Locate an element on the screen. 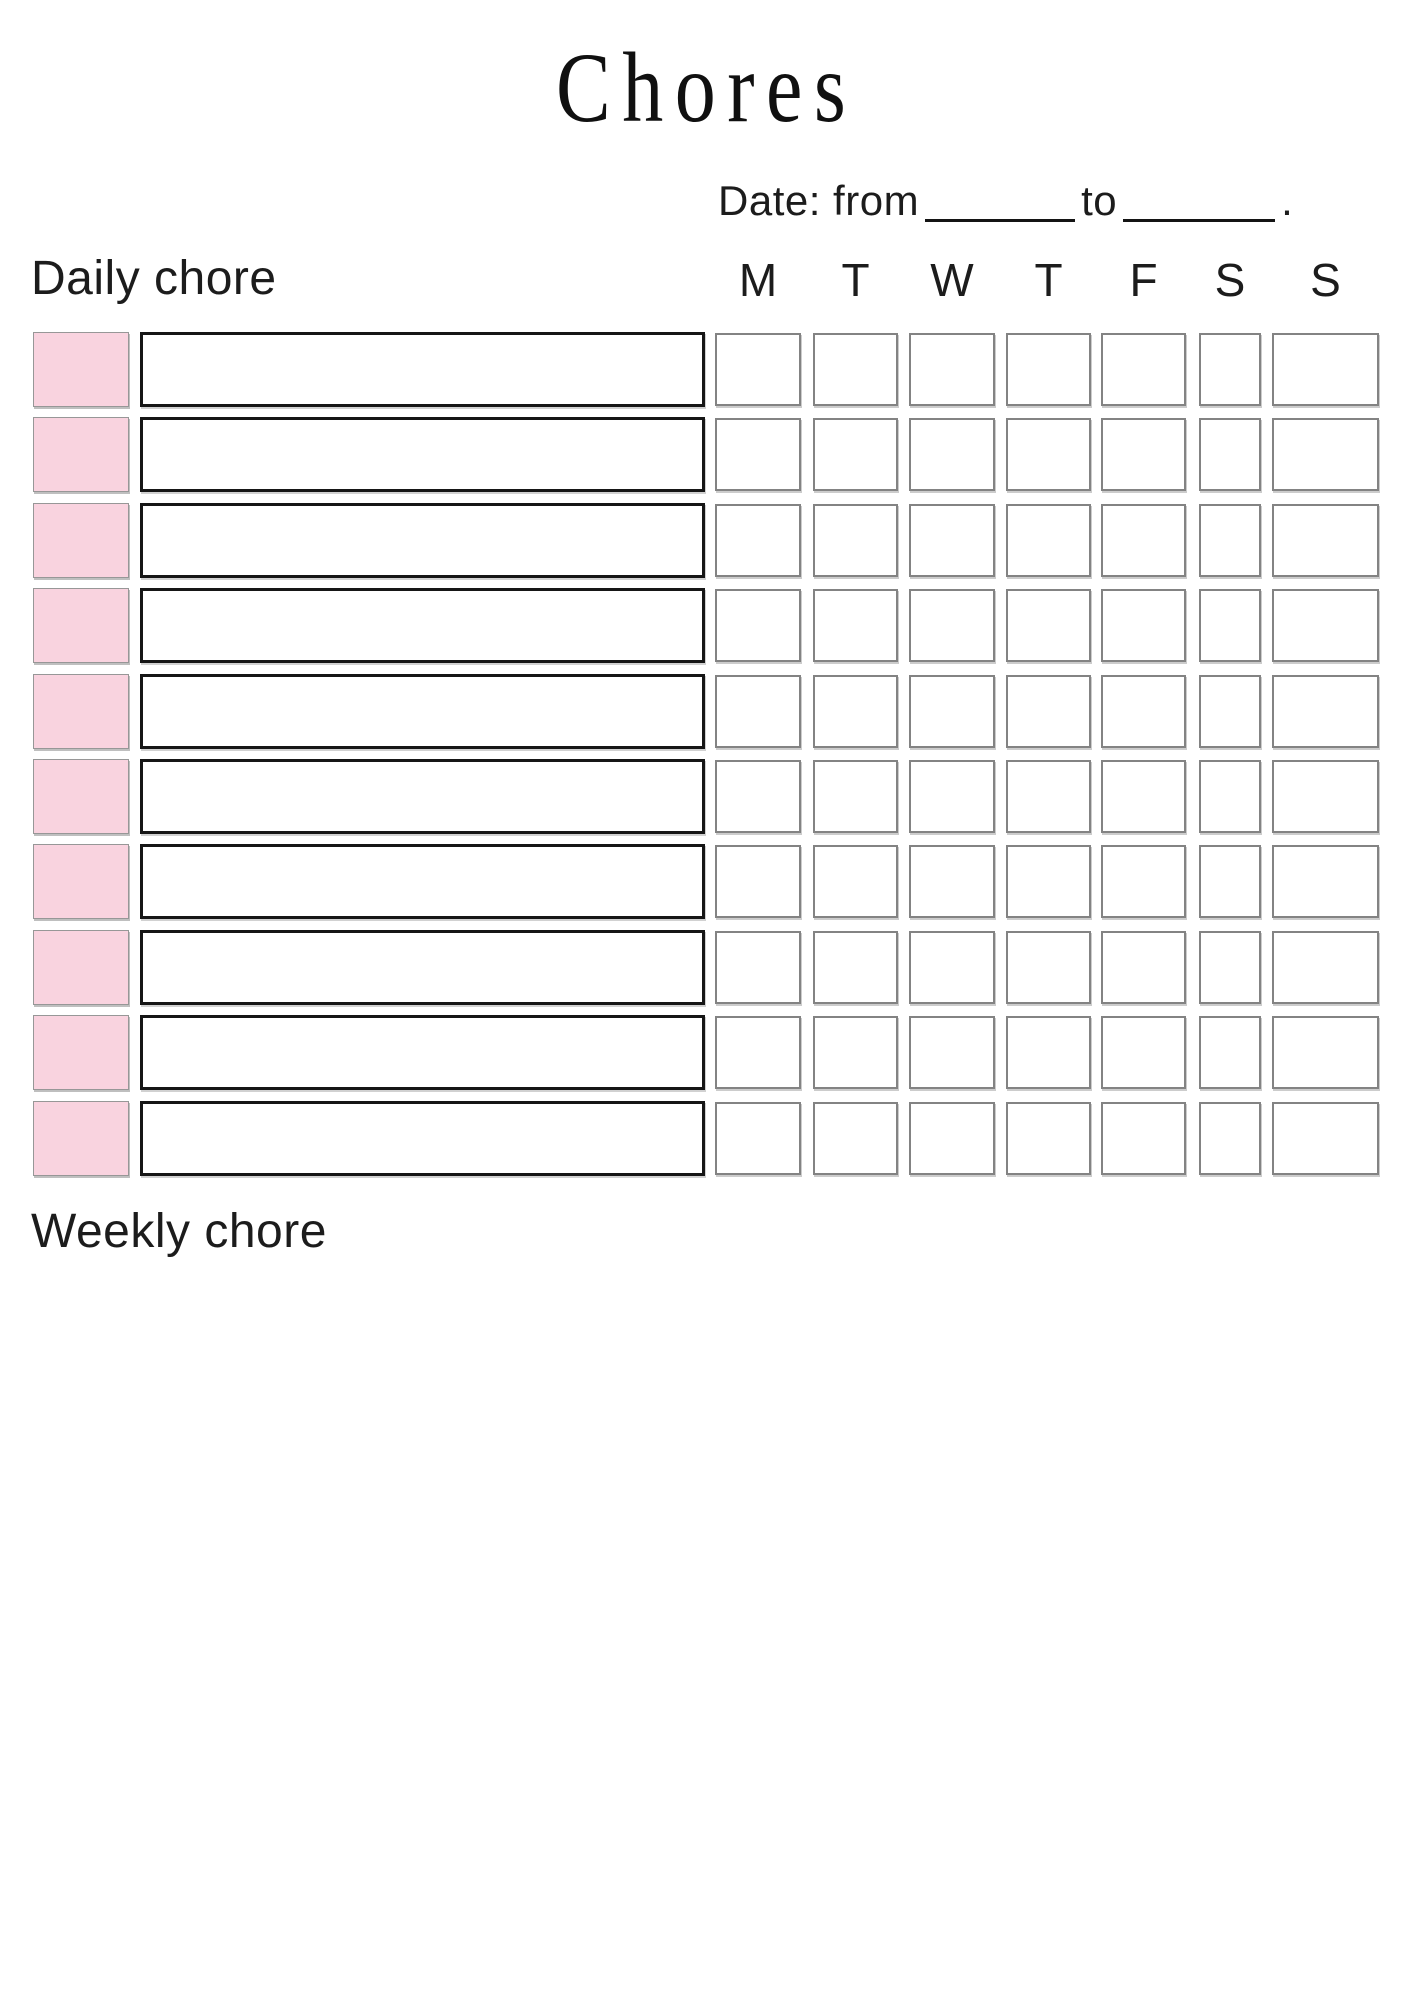  page-title: Chores is located at coordinates (707, 88).